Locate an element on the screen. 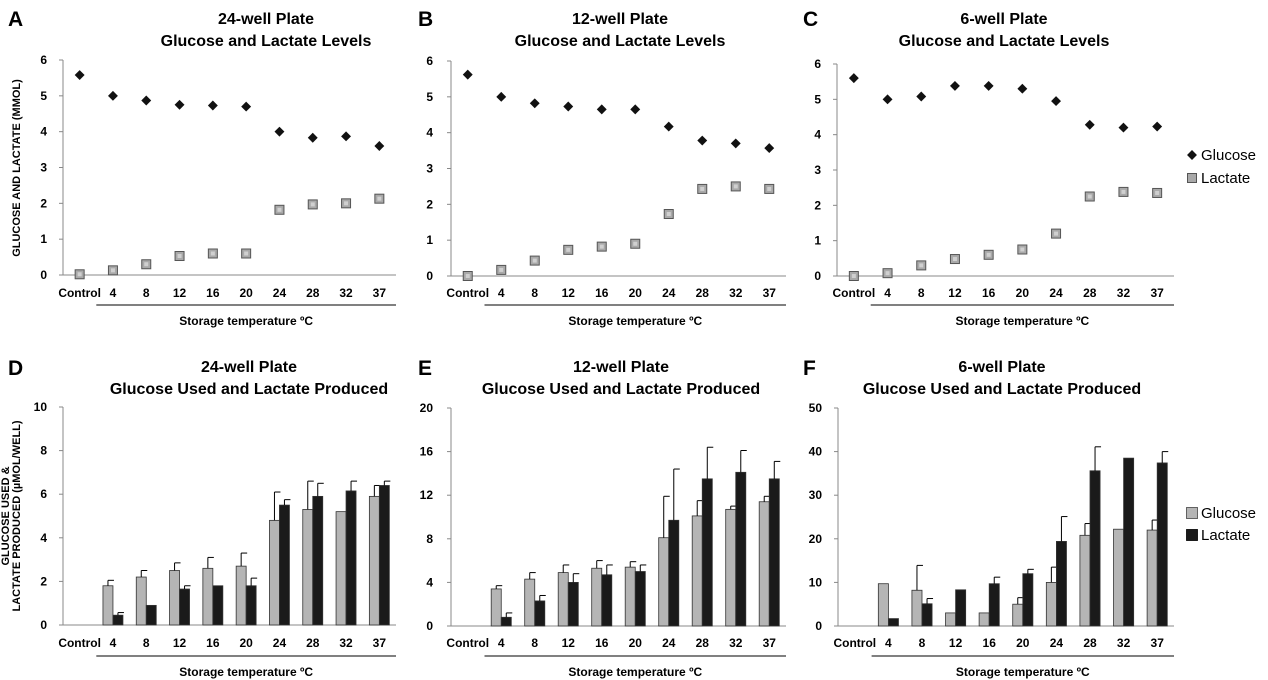  legend-bottom: Glucose Lactate is located at coordinates (1221, 524).